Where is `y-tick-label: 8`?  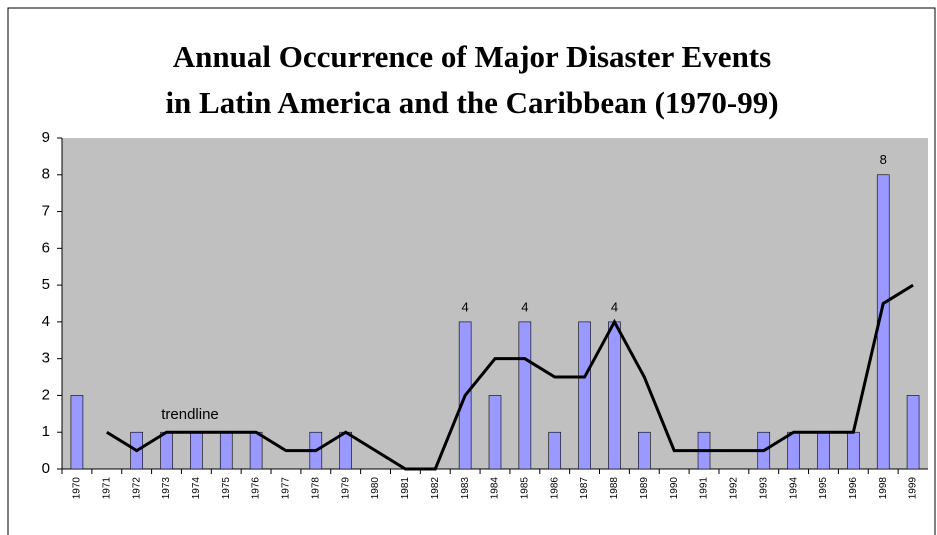 y-tick-label: 8 is located at coordinates (46, 174).